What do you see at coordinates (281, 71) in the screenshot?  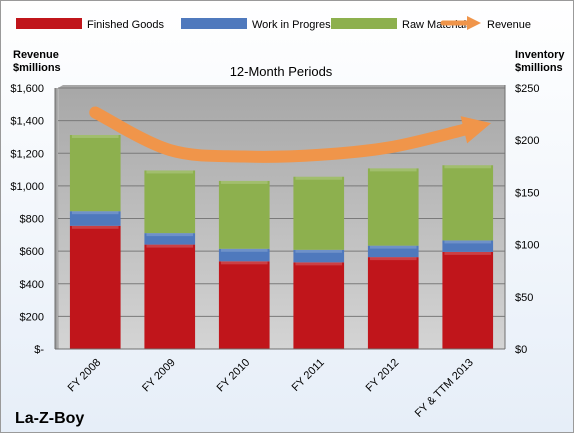 I see `chart-title: 12-Month Periods` at bounding box center [281, 71].